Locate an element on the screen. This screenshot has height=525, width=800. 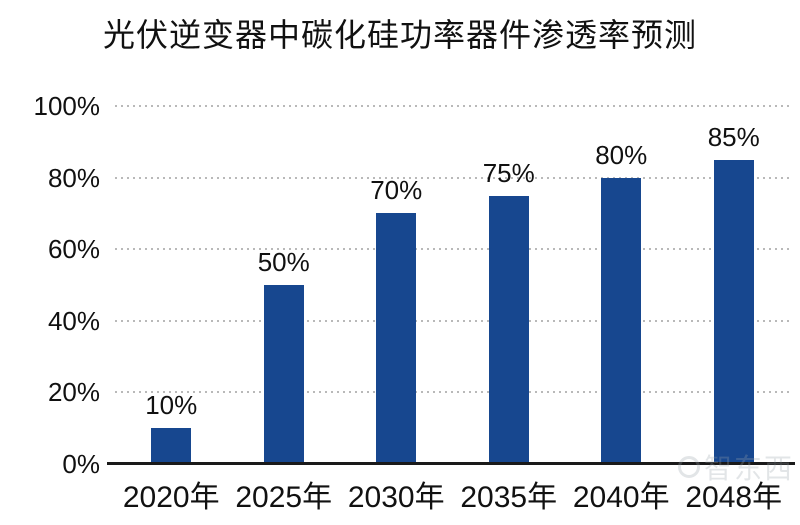
bar-value-label-2048年: 85% is located at coordinates (733, 136).